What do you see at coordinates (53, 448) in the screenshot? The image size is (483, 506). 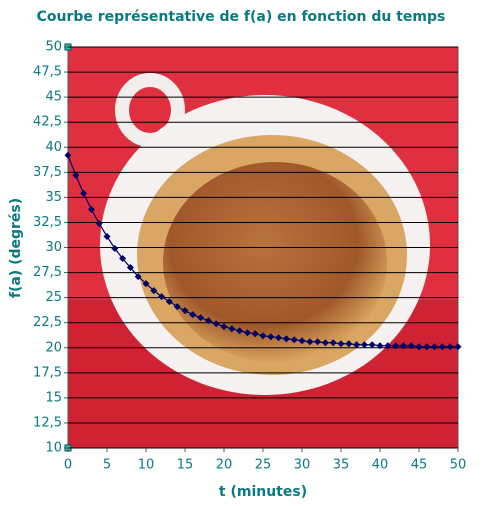 I see `y-tick-label: 10` at bounding box center [53, 448].